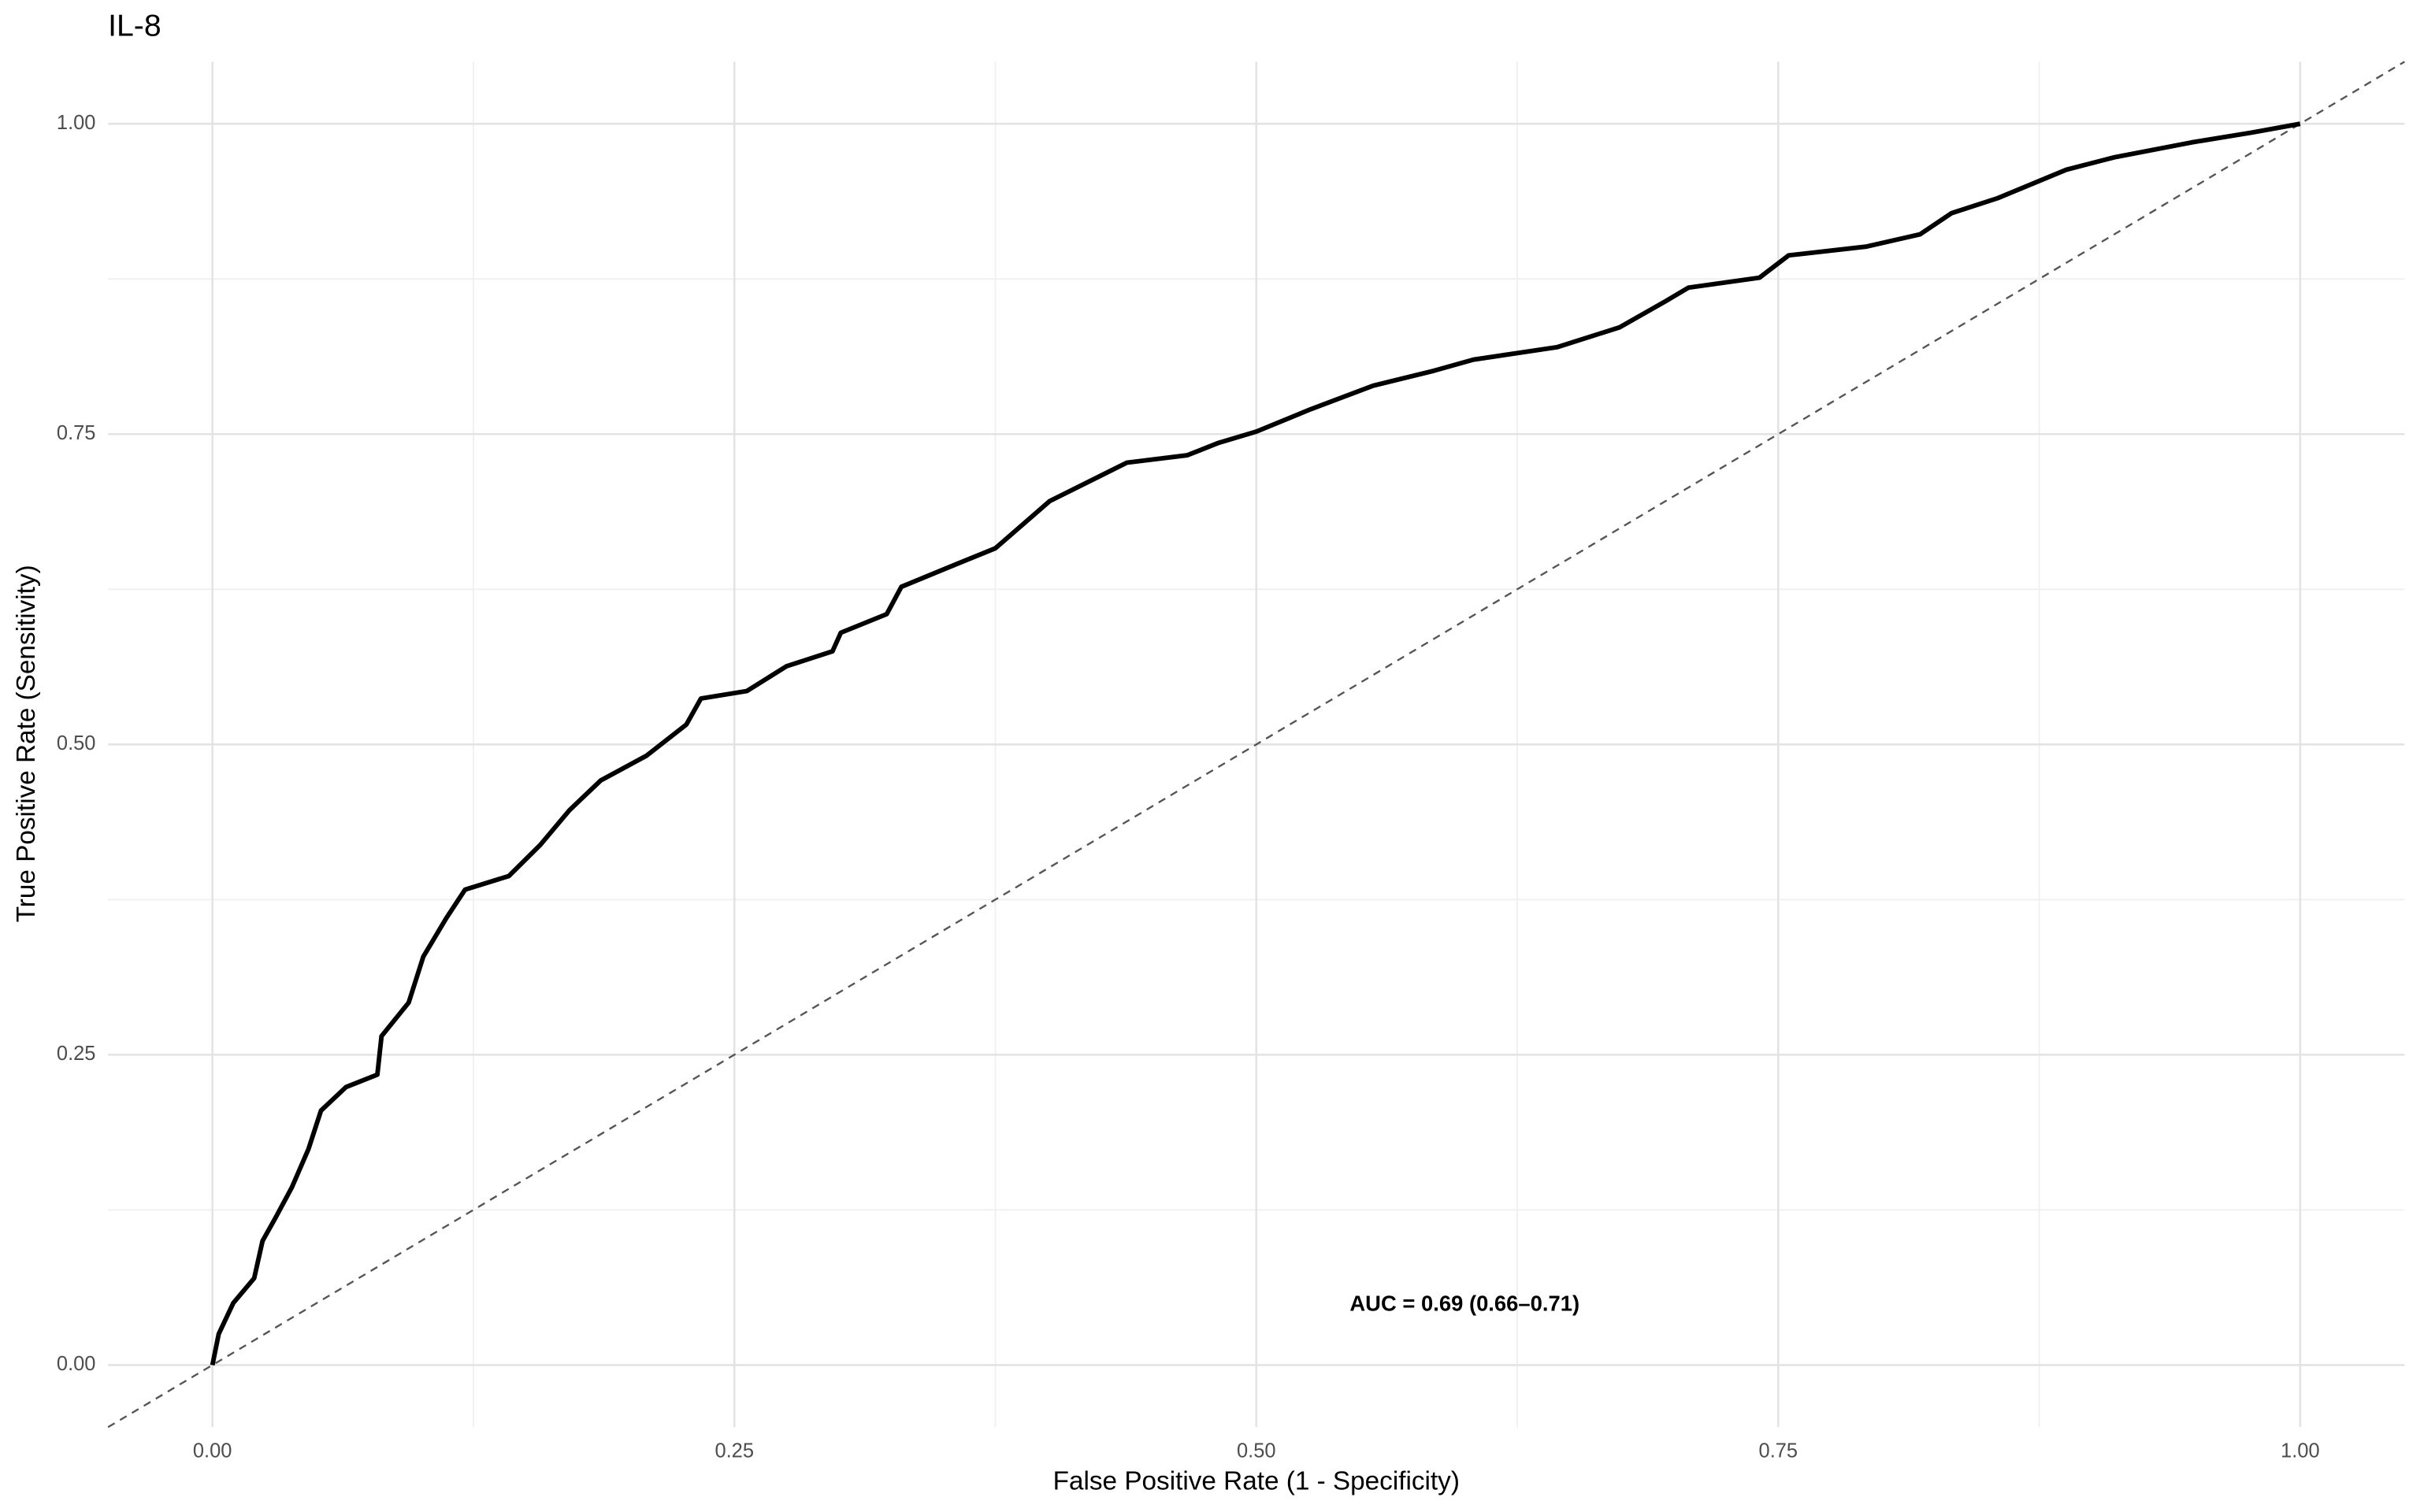  I want to click on y-tick-label: 0.25, so click(76, 1054).